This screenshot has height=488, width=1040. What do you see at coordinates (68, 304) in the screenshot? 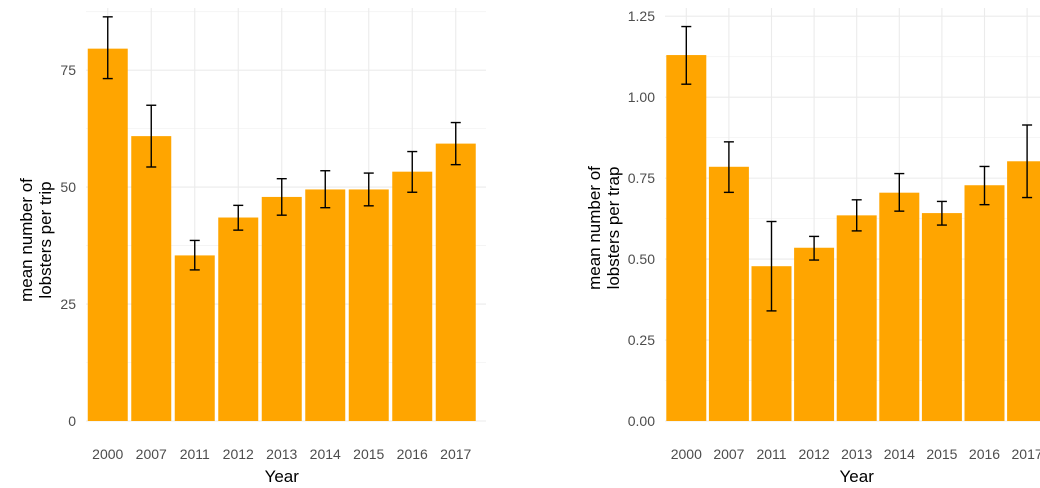
I see `y-tick-label: 25` at bounding box center [68, 304].